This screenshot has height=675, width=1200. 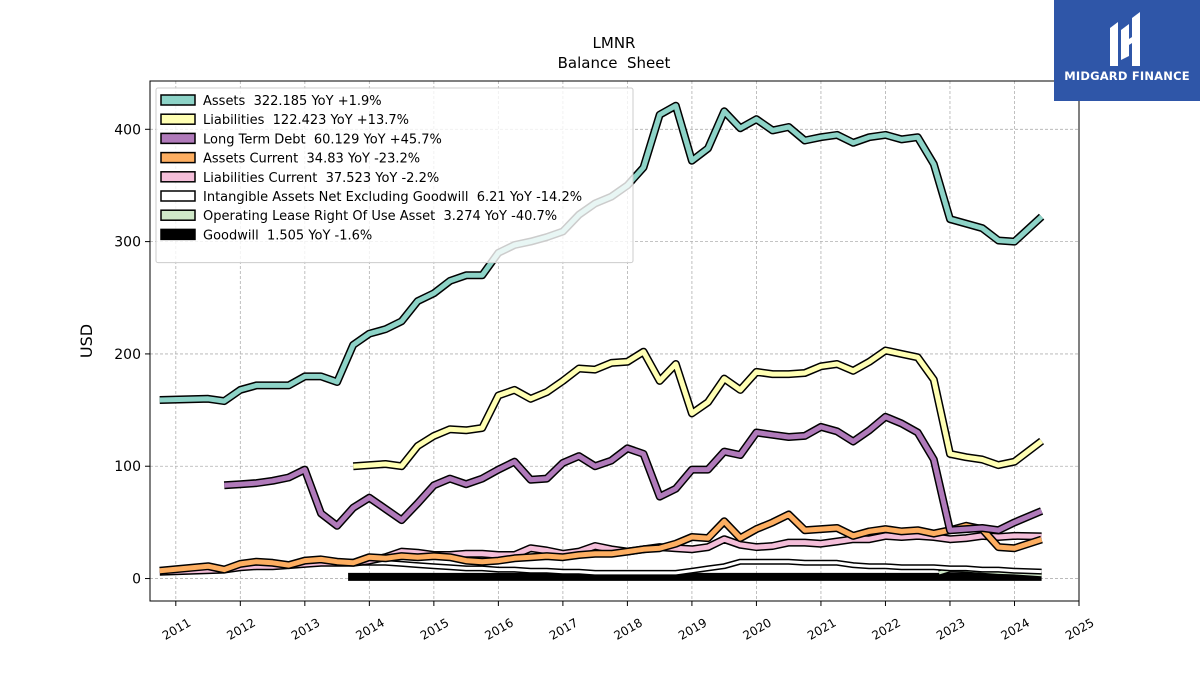 I want to click on y-tick-label: 0, so click(x=136, y=580).